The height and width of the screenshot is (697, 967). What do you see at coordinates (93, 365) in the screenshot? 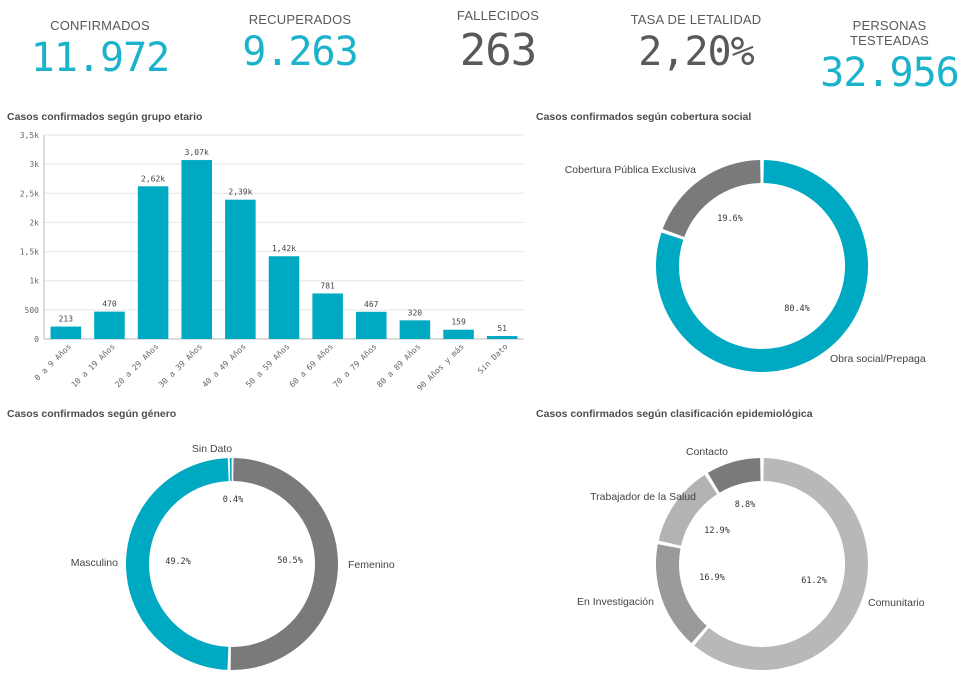
I see `x-tick-label: 10 a 19 Años` at bounding box center [93, 365].